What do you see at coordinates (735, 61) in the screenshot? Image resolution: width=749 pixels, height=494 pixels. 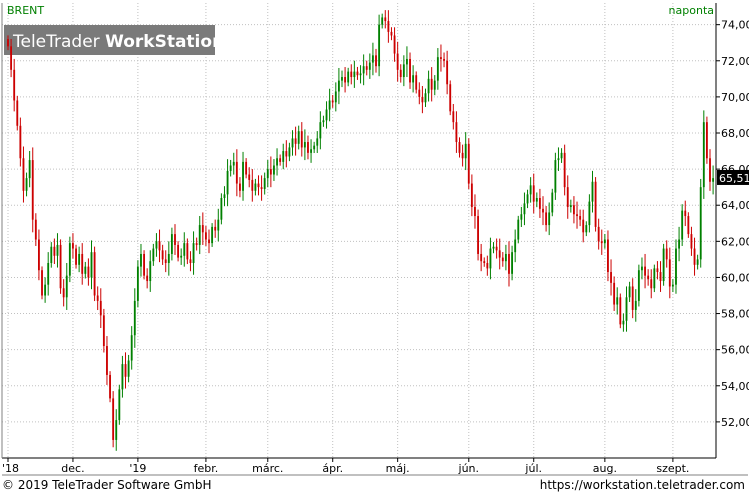 I see `y-tick-label: 72,00` at bounding box center [735, 61].